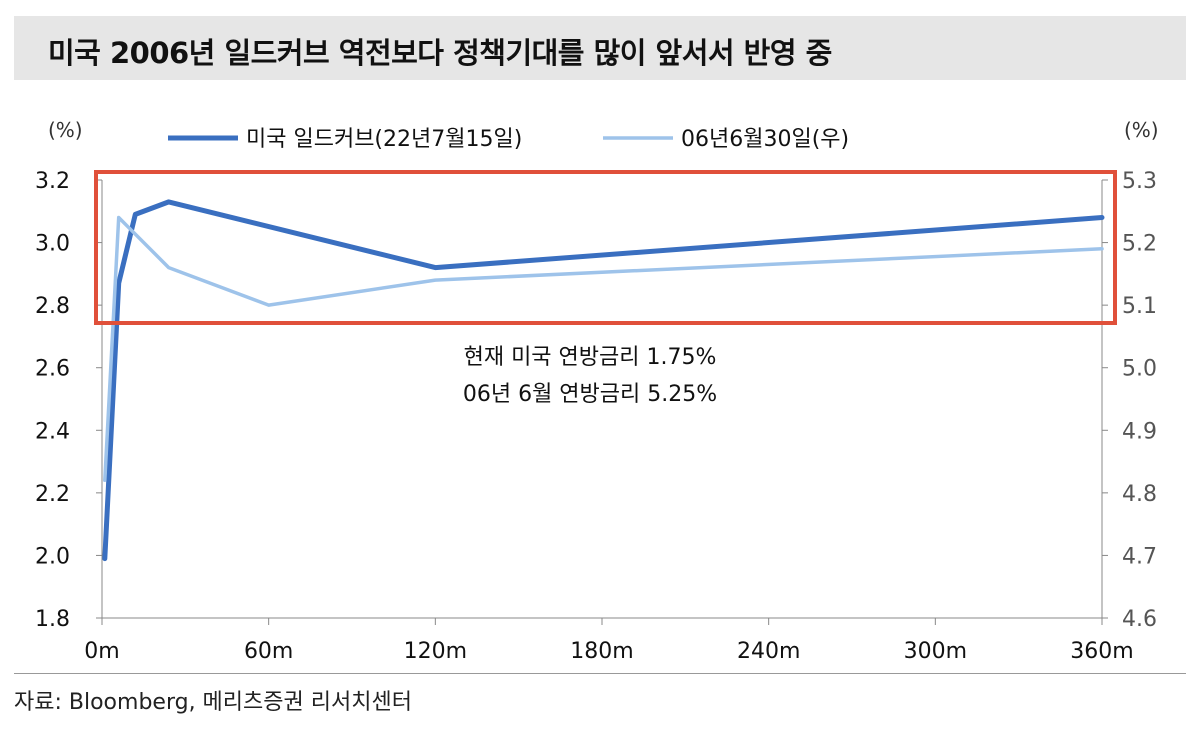 The image size is (1198, 740). I want to click on chart-title: 미국 2006년 일드커브 역전보다 정책기대를 많이 앞서서 반영 중, so click(440, 53).